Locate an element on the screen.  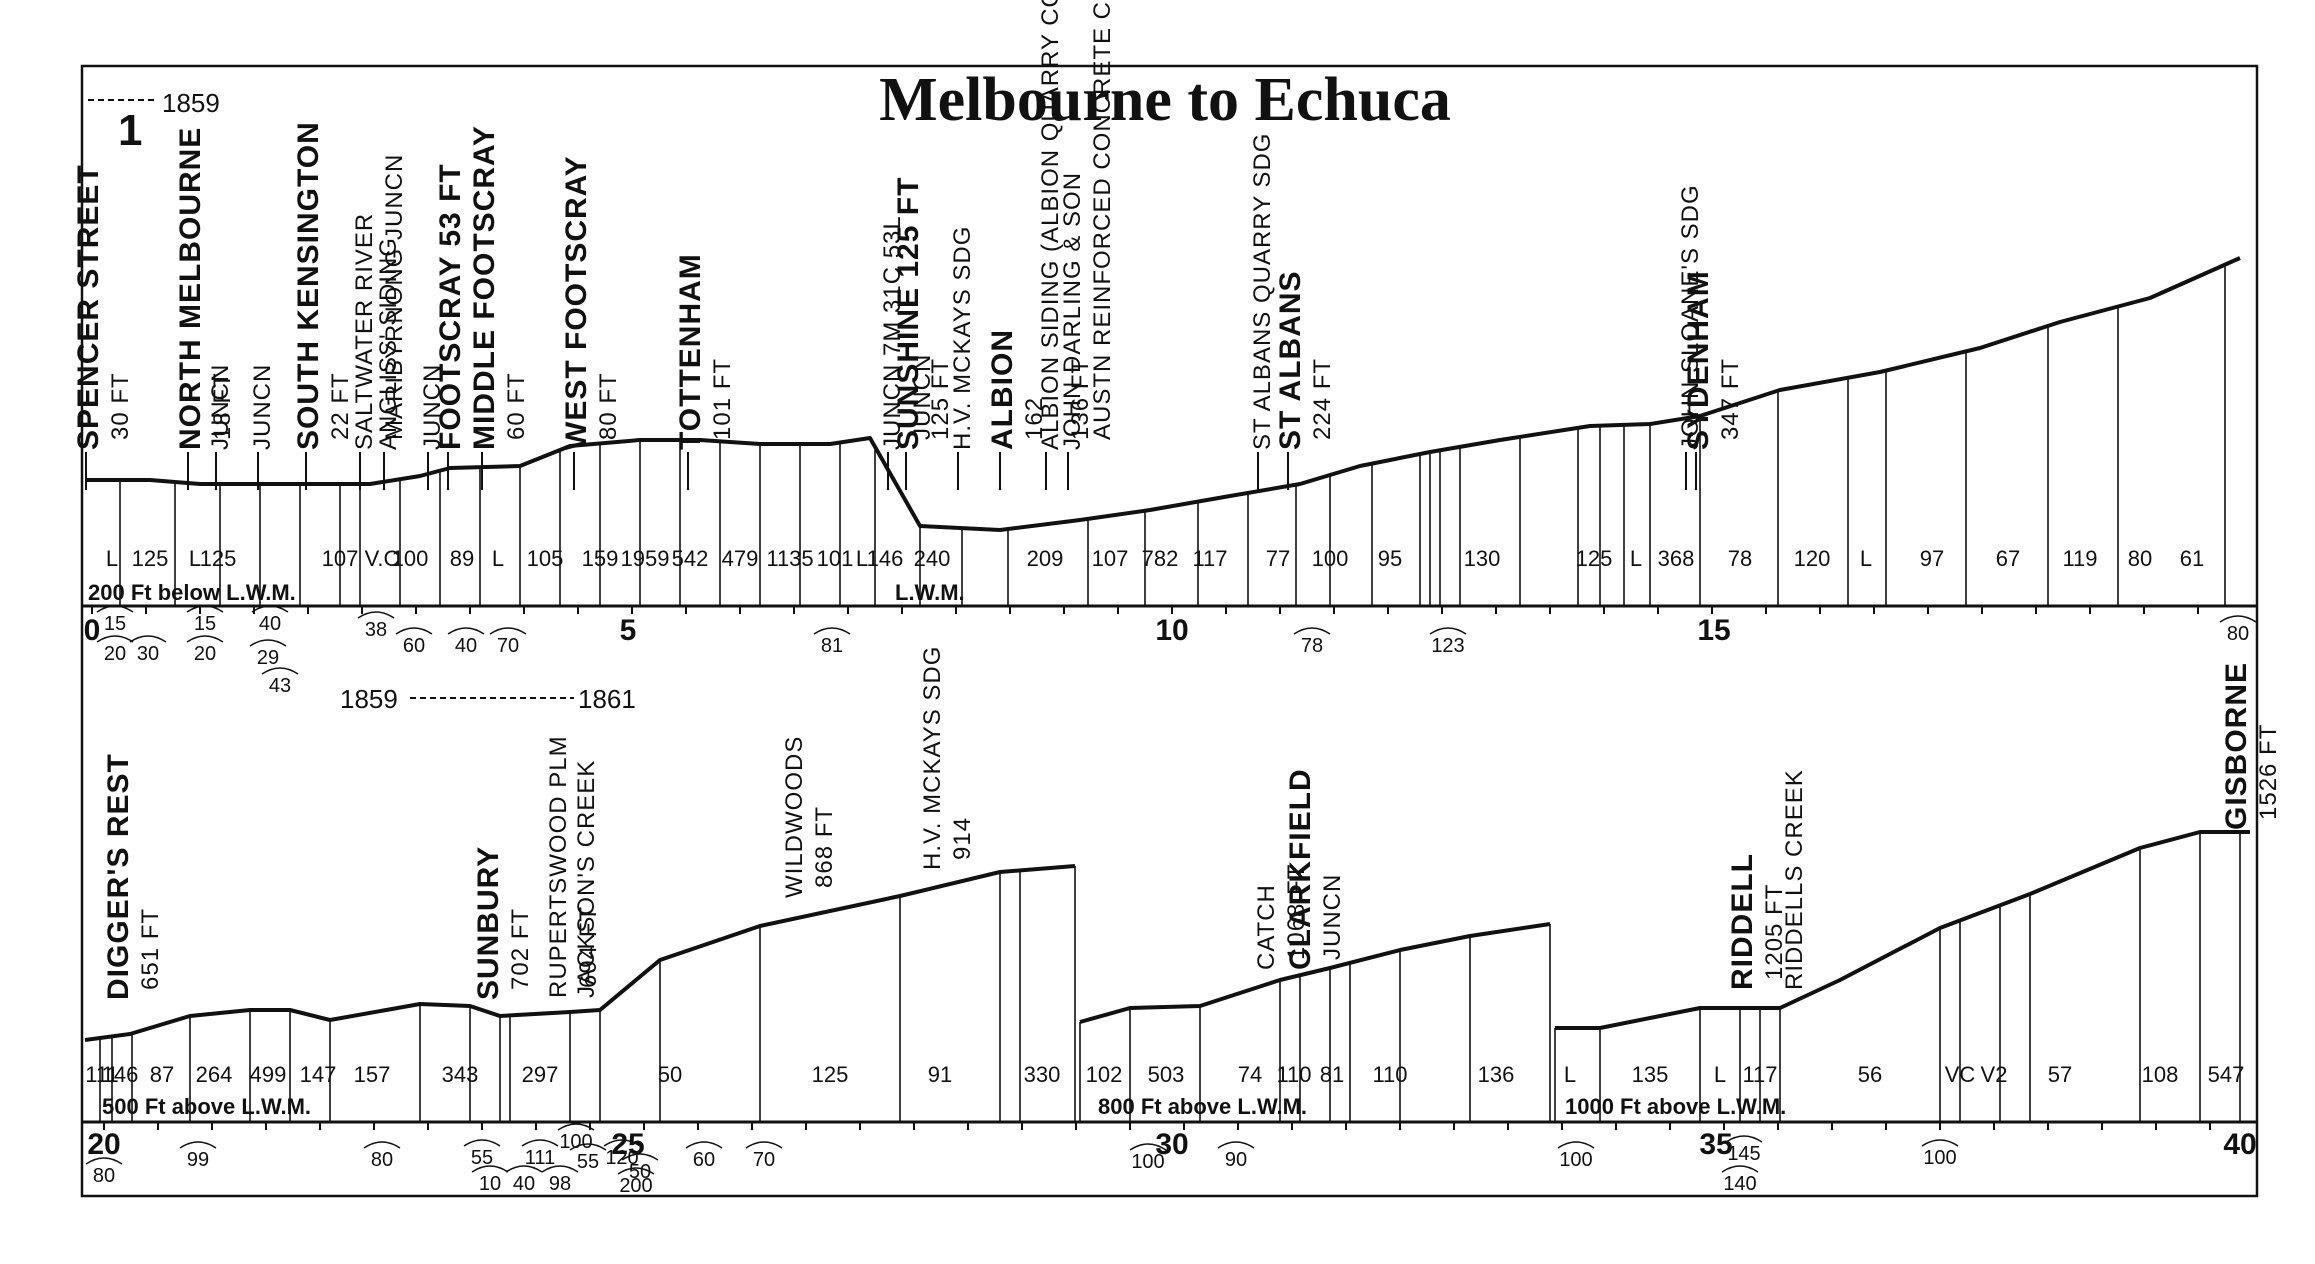
top-gradient-value: 107 is located at coordinates (340, 558).